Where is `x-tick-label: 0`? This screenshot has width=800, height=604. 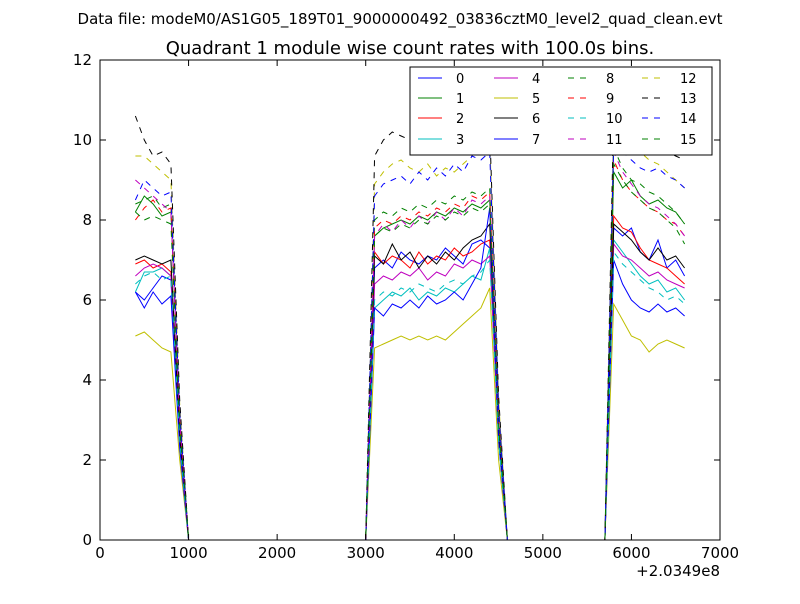
x-tick-label: 0 is located at coordinates (100, 553).